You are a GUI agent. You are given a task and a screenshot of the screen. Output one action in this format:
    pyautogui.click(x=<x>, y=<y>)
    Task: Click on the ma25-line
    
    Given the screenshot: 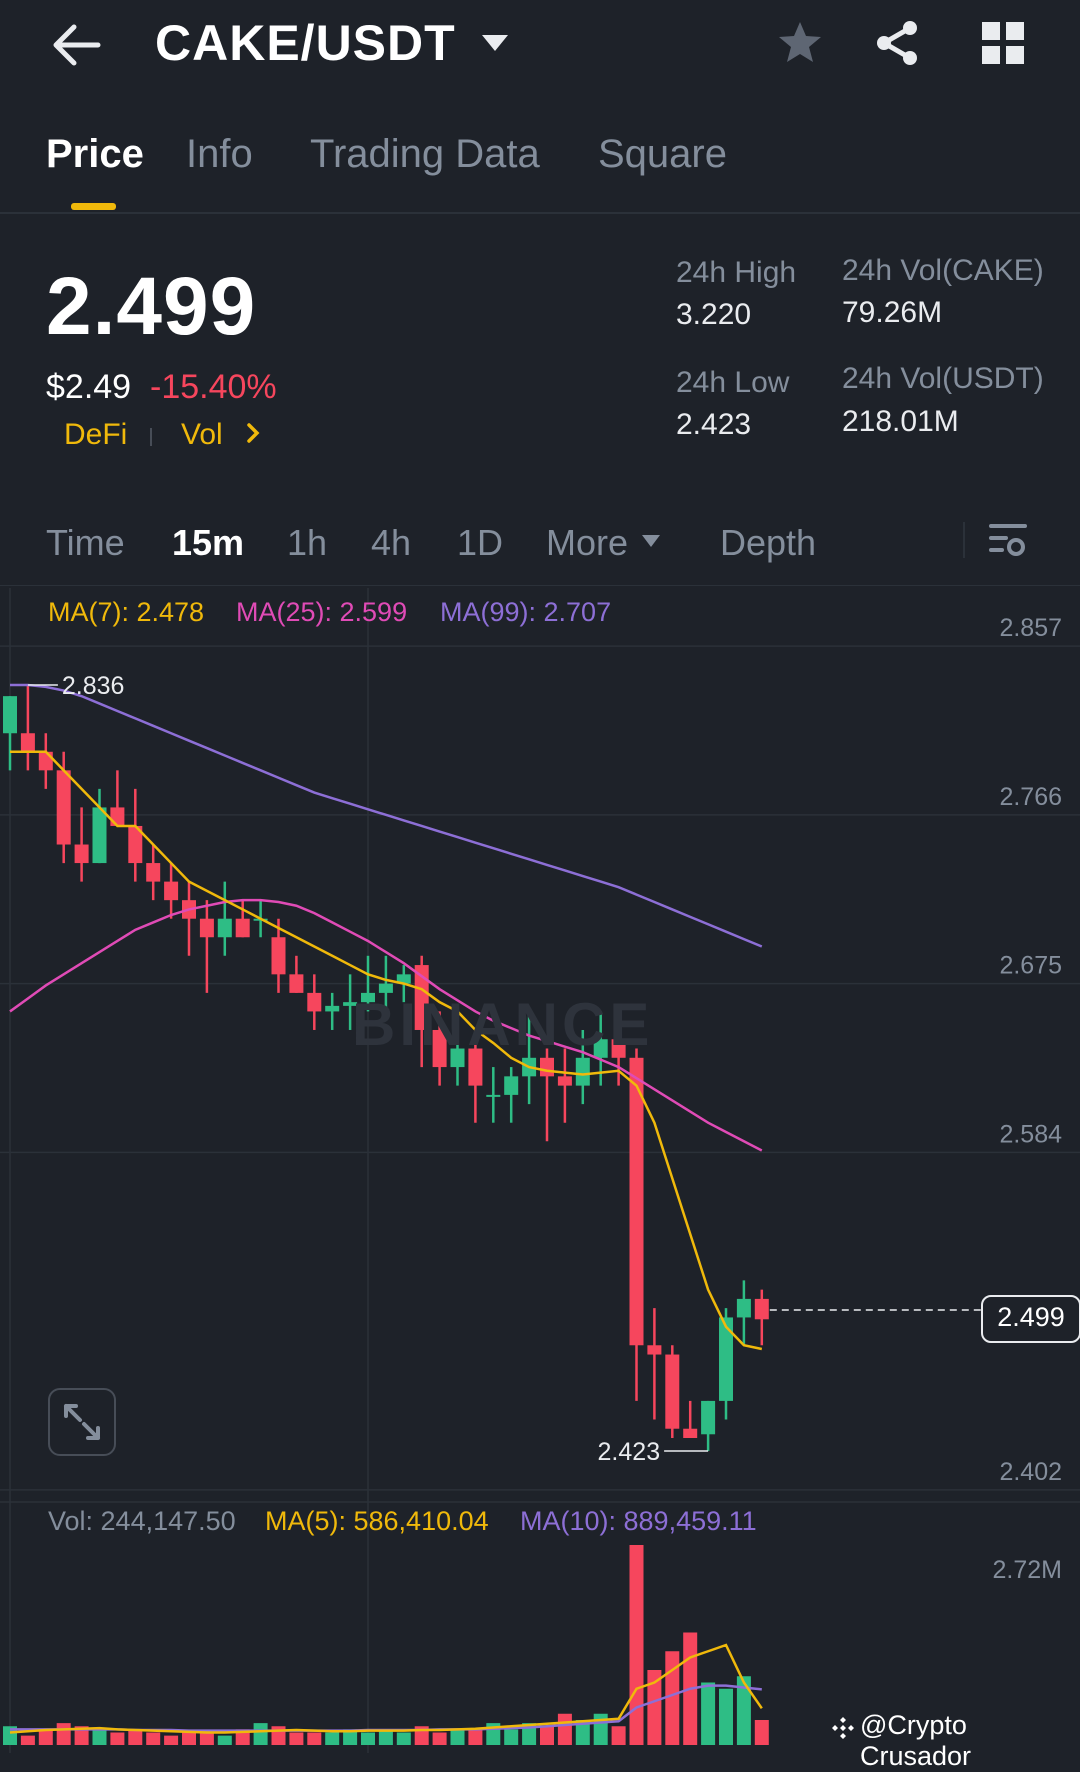 What is the action you would take?
    pyautogui.click(x=386, y=1025)
    